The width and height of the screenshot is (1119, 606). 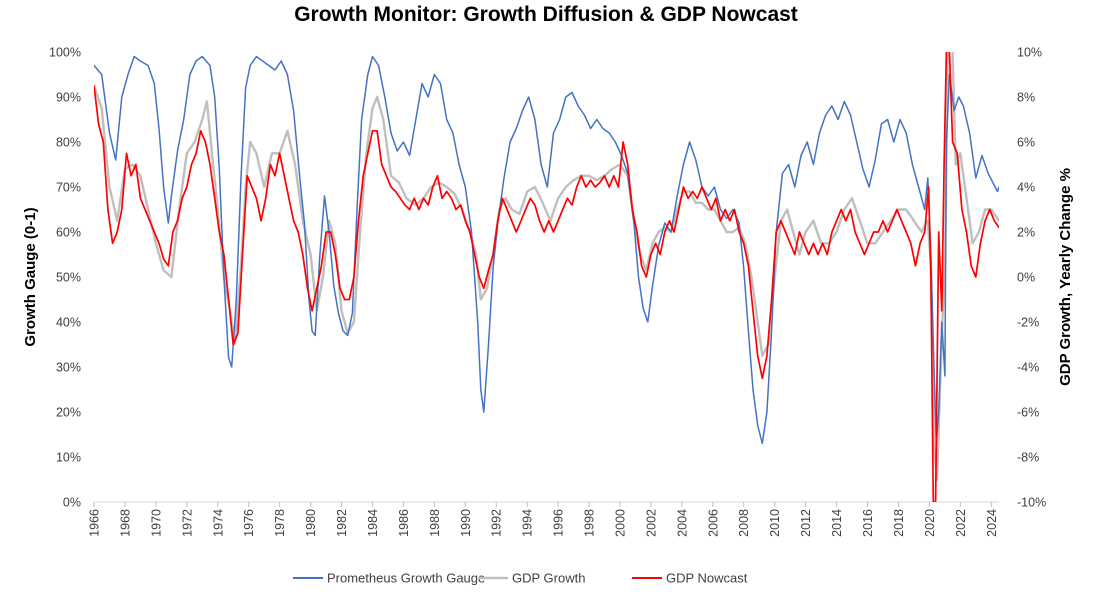 What do you see at coordinates (868, 523) in the screenshot?
I see `x-tick-label: 2016` at bounding box center [868, 523].